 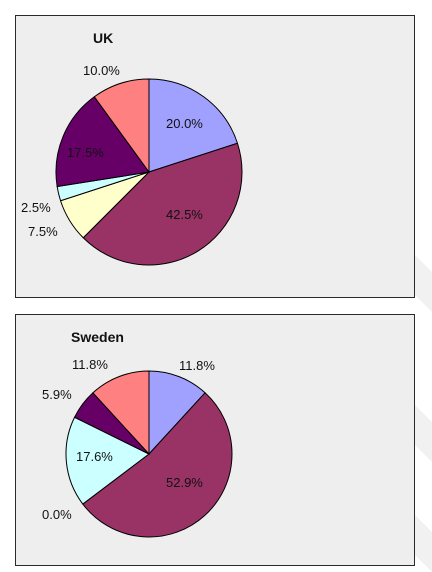 What do you see at coordinates (43, 231) in the screenshot?
I see `slice-label: 7.5%` at bounding box center [43, 231].